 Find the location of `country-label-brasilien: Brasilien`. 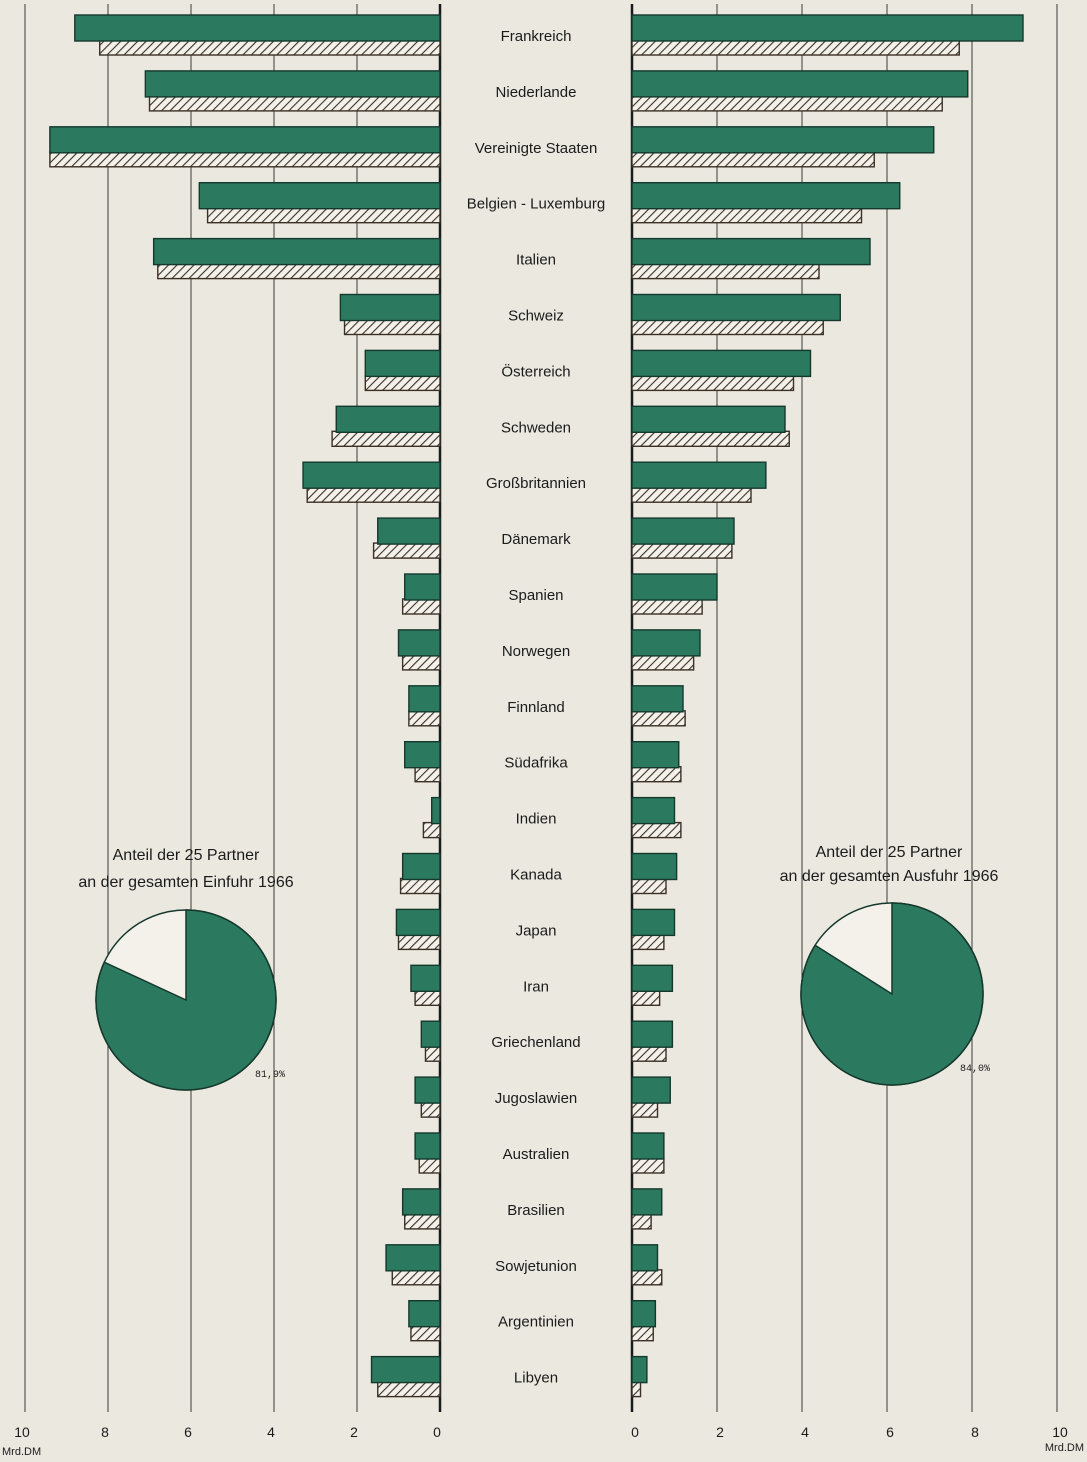

country-label-brasilien: Brasilien is located at coordinates (536, 1210).